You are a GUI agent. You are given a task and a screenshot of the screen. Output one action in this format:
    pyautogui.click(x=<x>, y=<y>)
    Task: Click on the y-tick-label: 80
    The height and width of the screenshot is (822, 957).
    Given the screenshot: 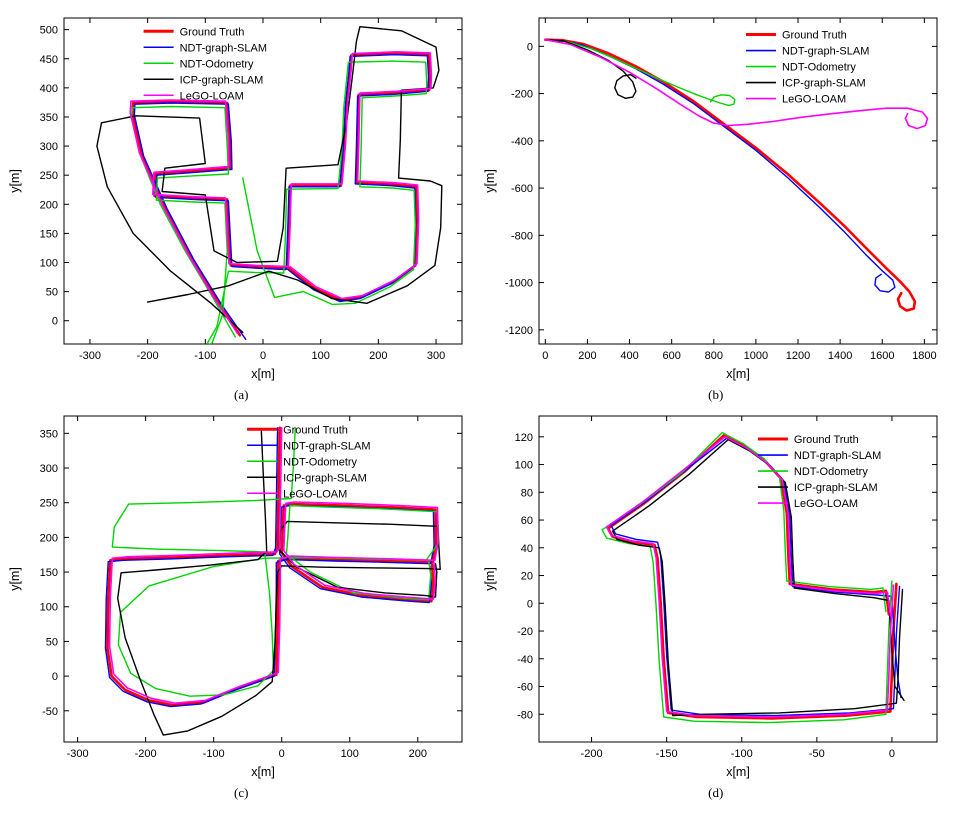 What is the action you would take?
    pyautogui.click(x=527, y=493)
    